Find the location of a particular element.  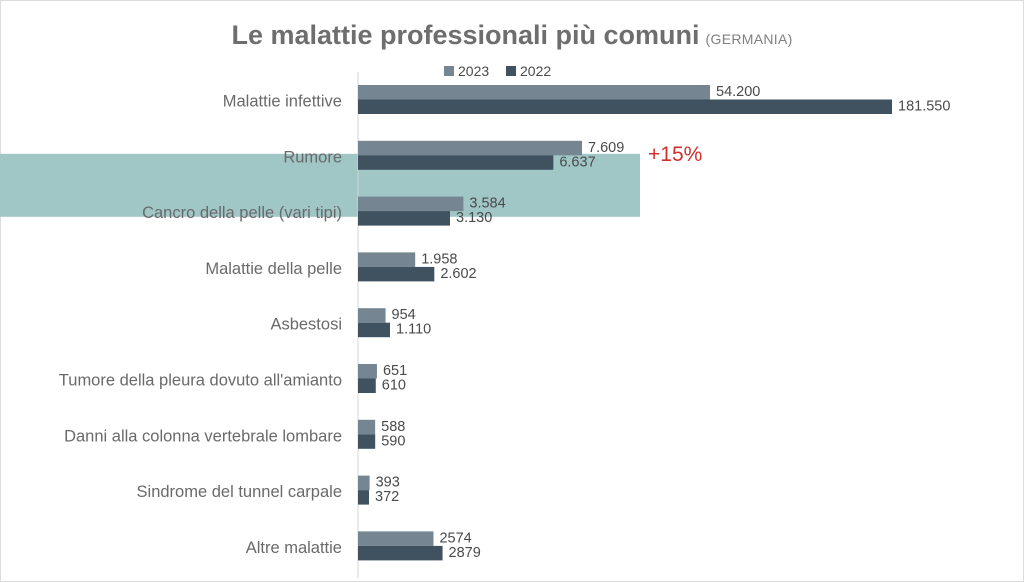

value-label-2023: 54.200 is located at coordinates (738, 92).